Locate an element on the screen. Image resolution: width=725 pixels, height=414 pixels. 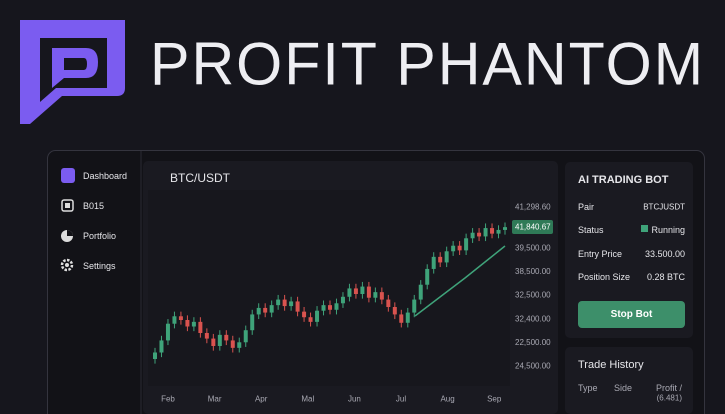
nav-item: Portfolio is located at coordinates (99, 236).